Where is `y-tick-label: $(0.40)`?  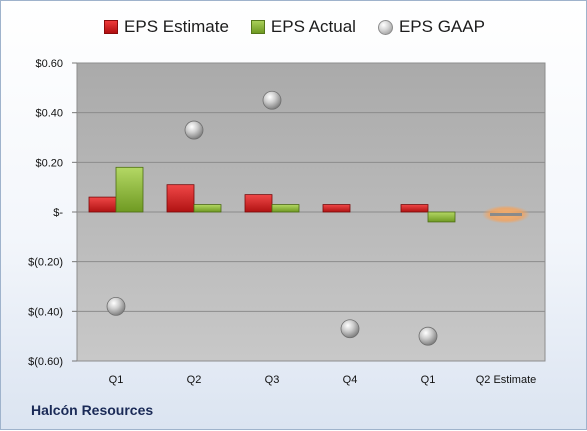 y-tick-label: $(0.40) is located at coordinates (45, 312).